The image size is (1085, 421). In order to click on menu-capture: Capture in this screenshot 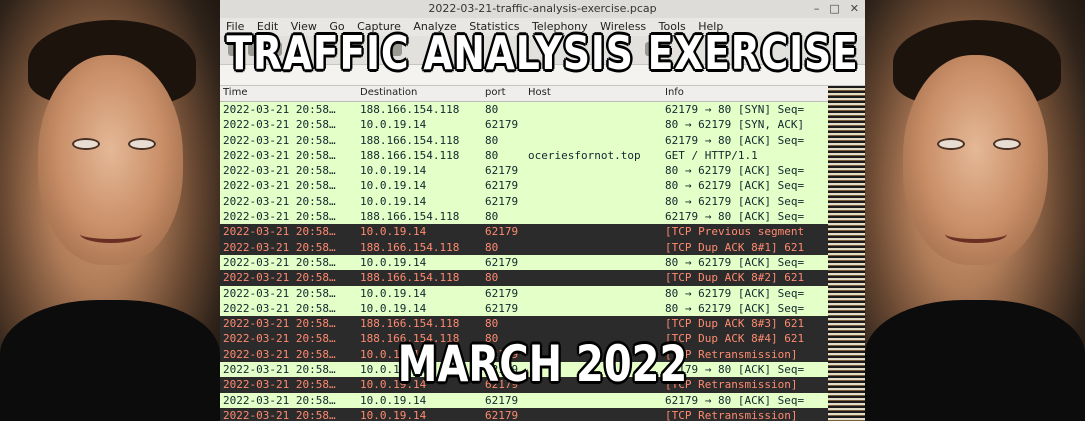, I will do `click(379, 26)`.